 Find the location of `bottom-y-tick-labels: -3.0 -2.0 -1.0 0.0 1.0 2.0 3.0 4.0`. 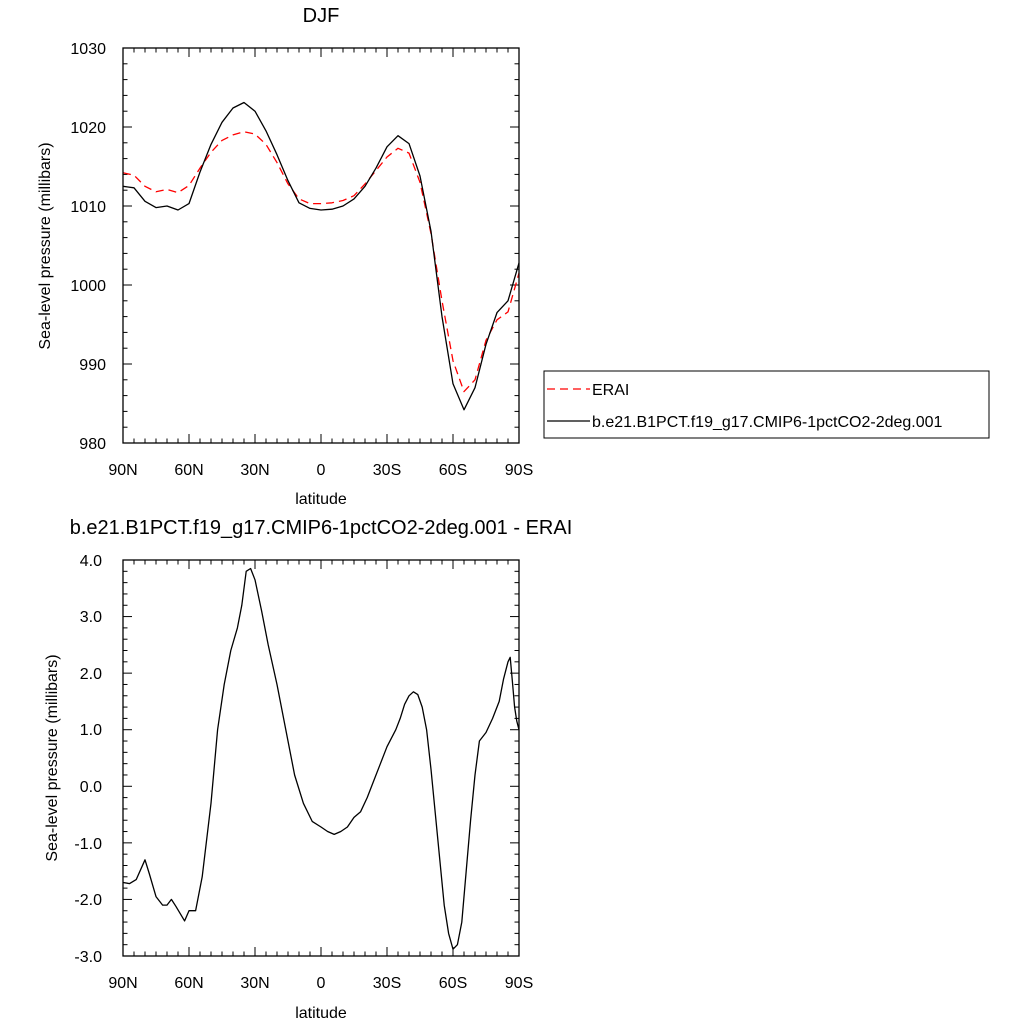

bottom-y-tick-labels: -3.0 -2.0 -1.0 0.0 1.0 2.0 3.0 4.0 is located at coordinates (88, 759).